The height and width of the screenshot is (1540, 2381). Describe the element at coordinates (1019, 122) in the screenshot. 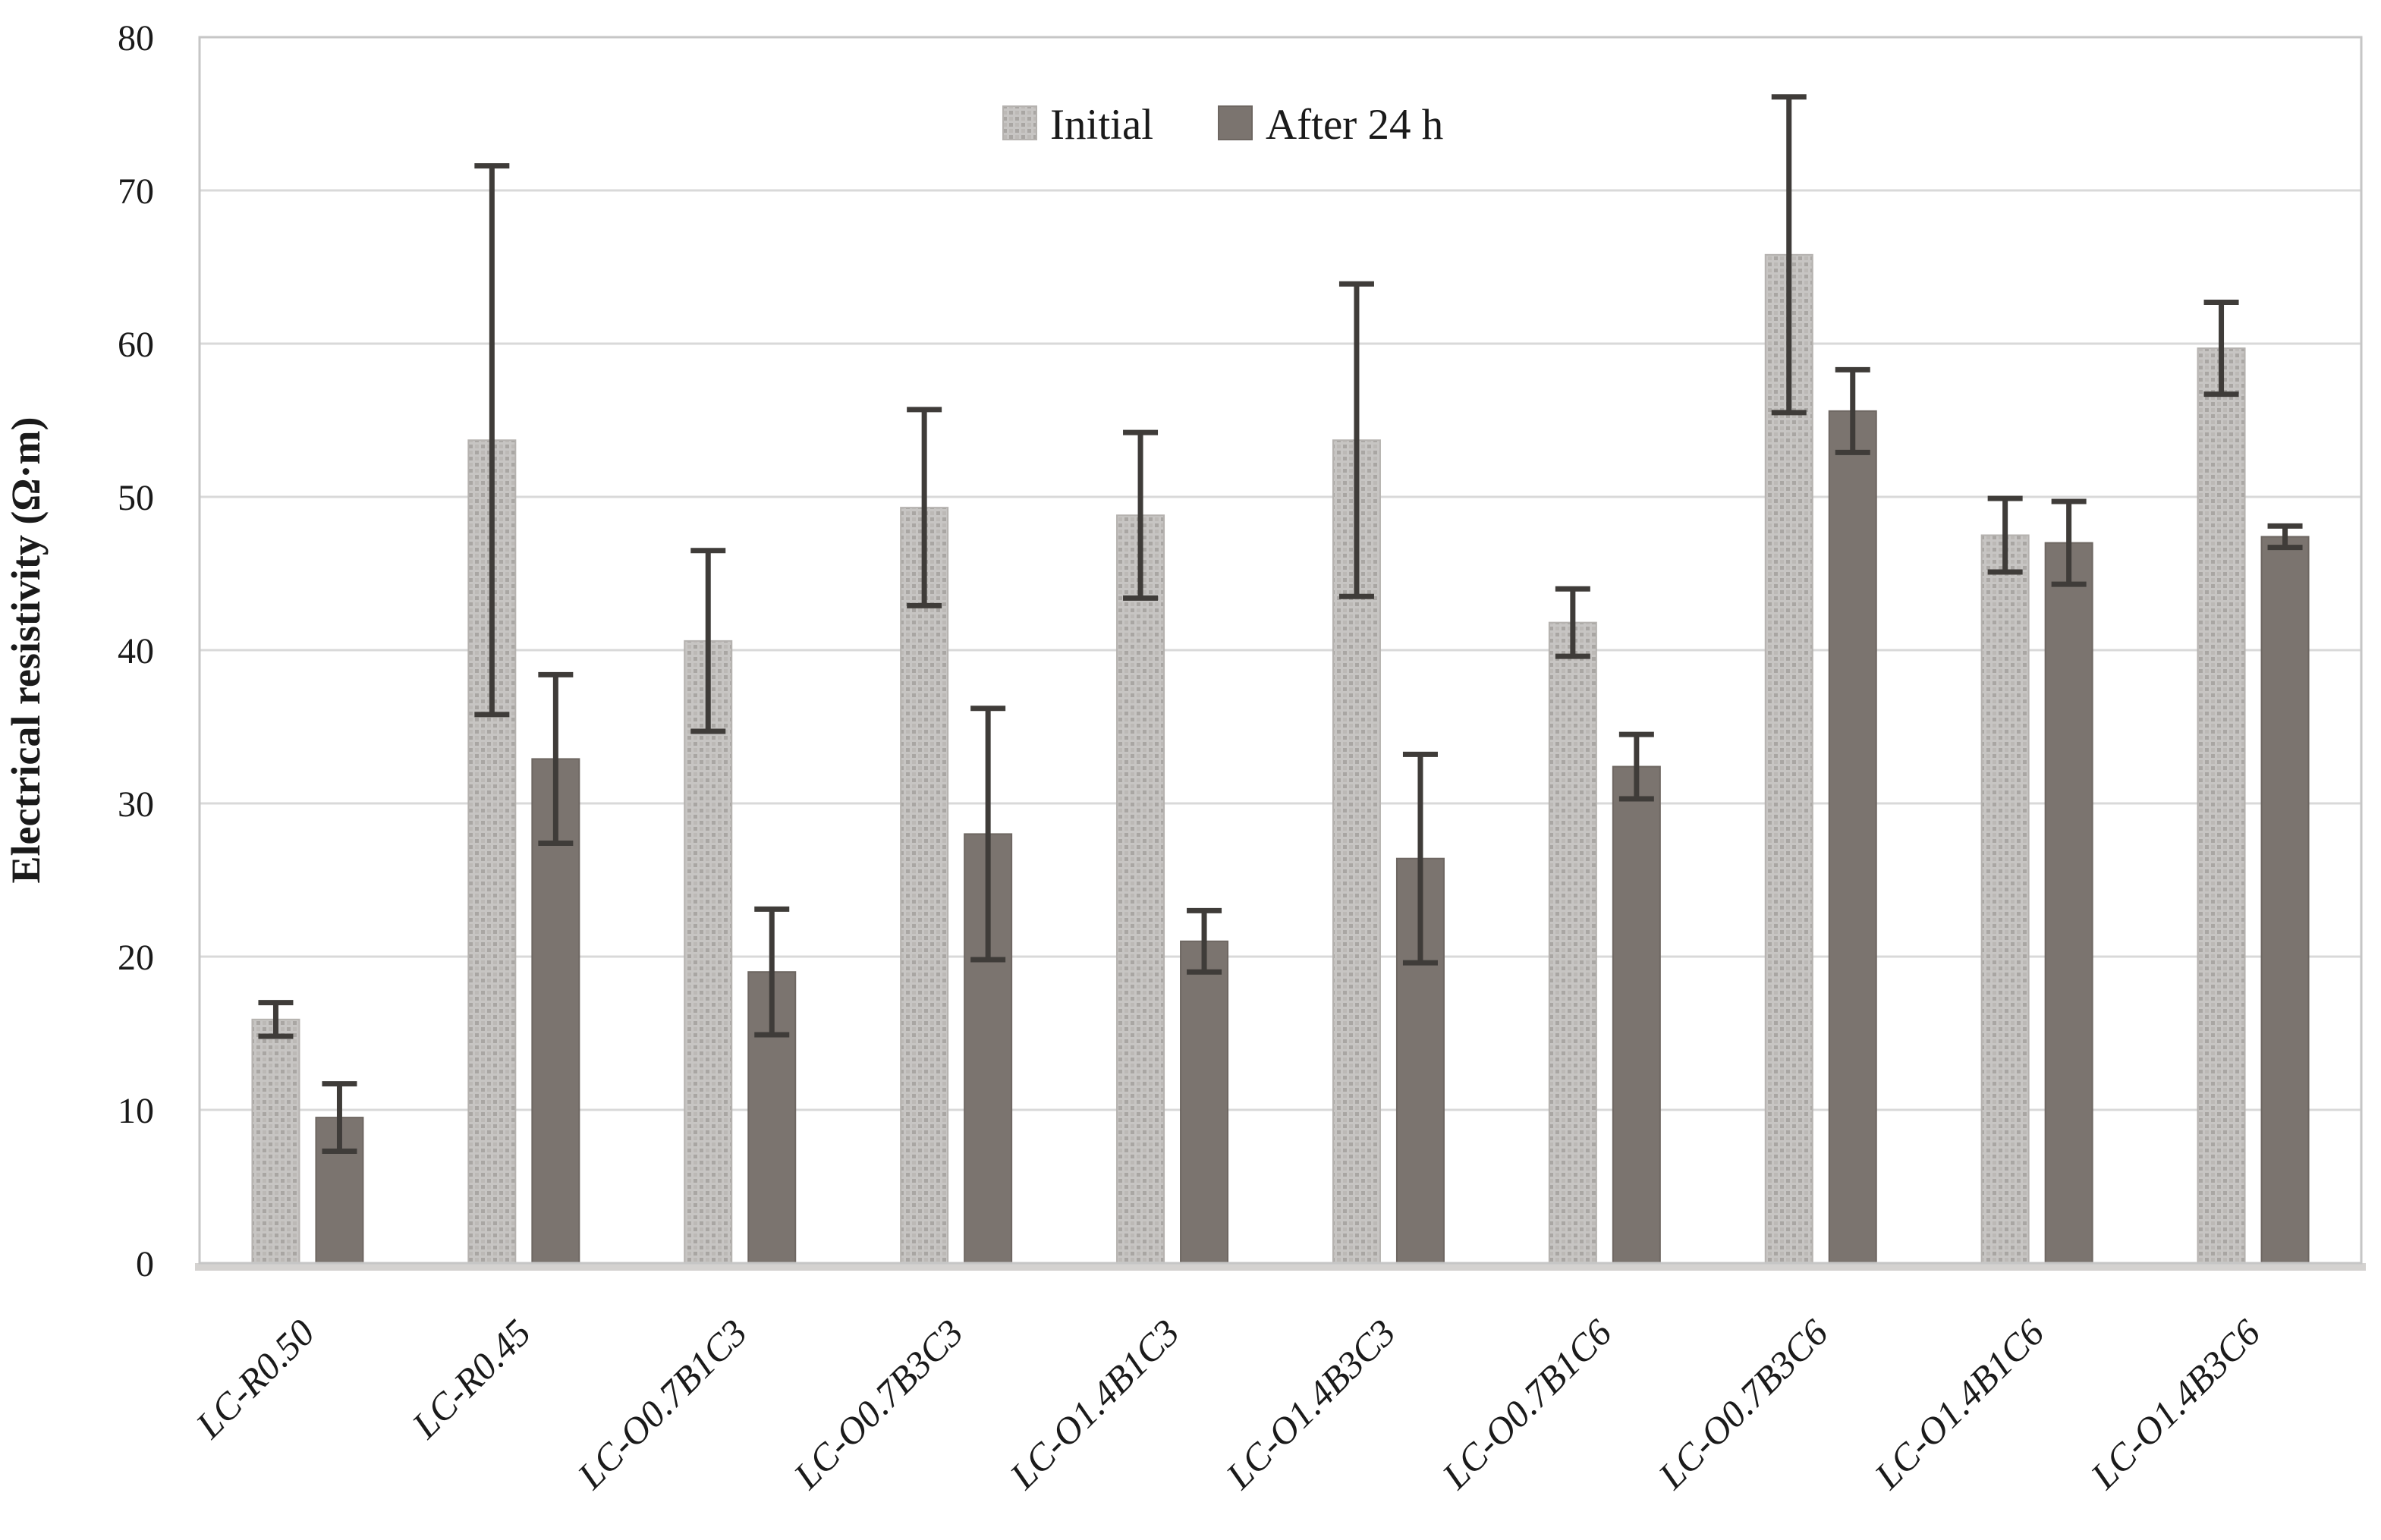

I see `legend-swatch-initial` at that location.